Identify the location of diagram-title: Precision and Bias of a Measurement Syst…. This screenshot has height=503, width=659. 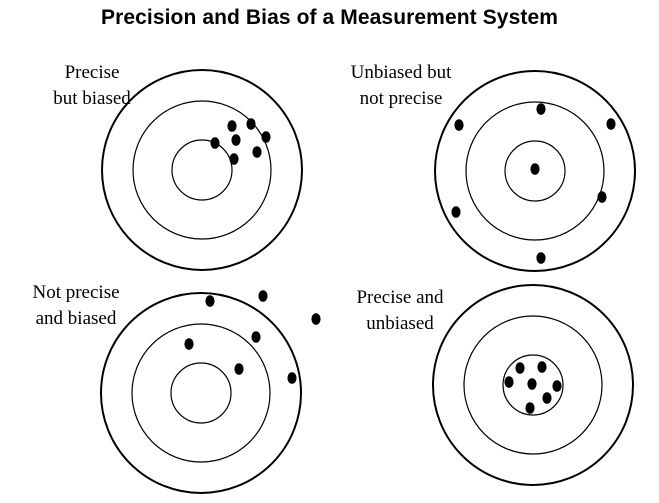
(329, 17).